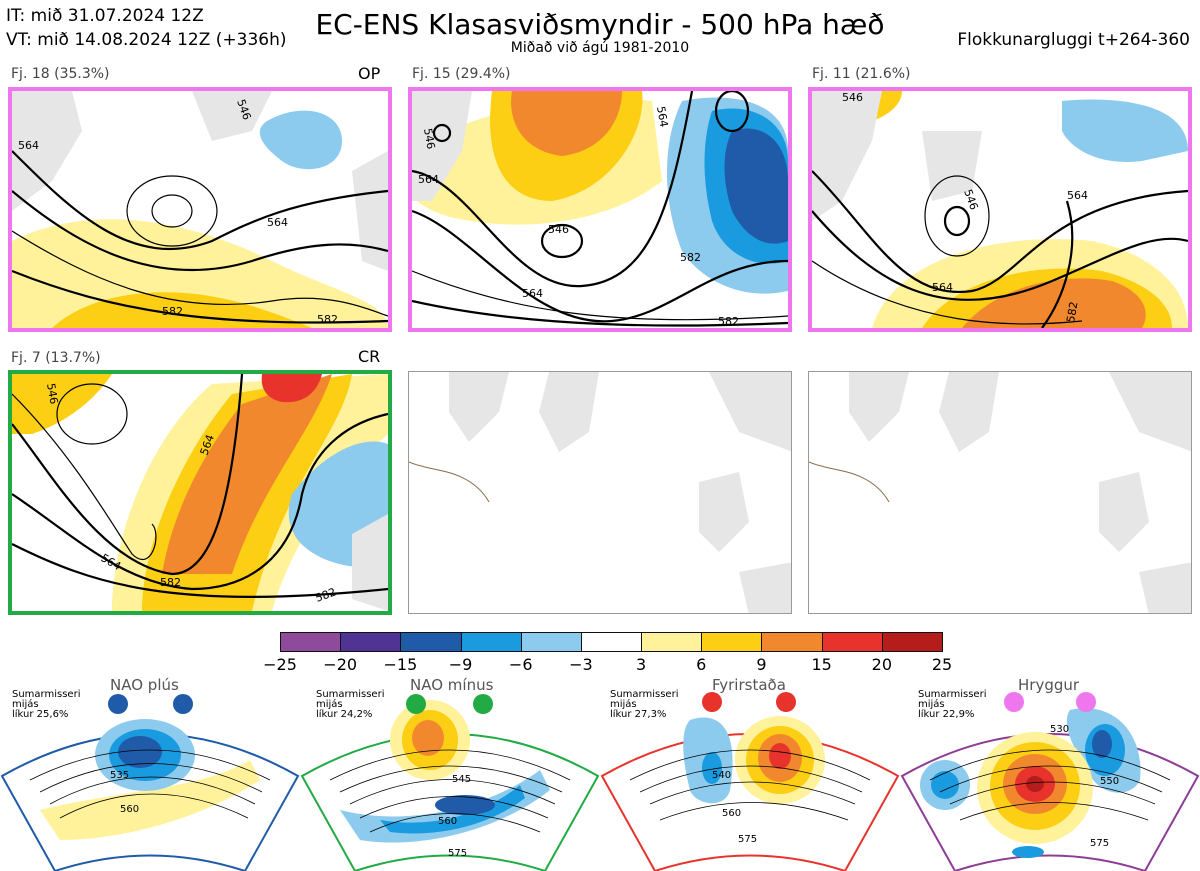 The image size is (1200, 871). I want to click on regime-title: Hryggur, so click(1049, 685).